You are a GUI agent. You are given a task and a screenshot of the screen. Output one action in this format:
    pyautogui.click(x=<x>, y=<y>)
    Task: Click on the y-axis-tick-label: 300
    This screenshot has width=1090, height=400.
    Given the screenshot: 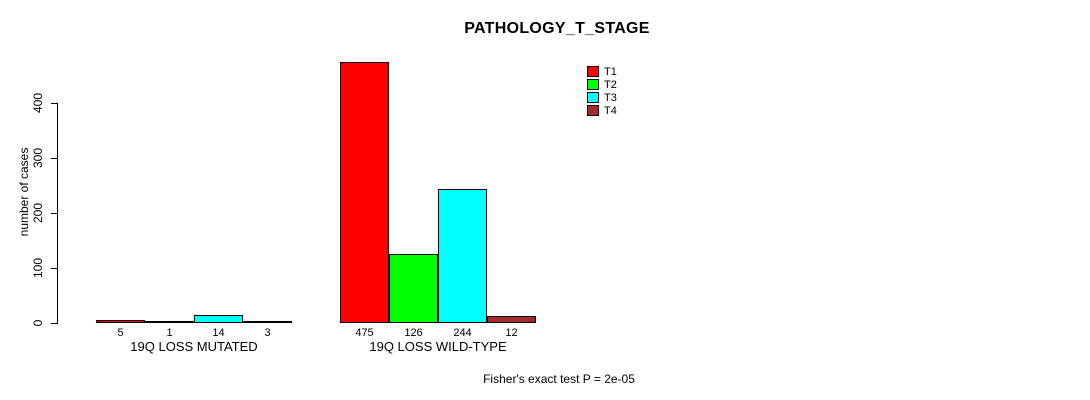 What is the action you would take?
    pyautogui.click(x=38, y=158)
    